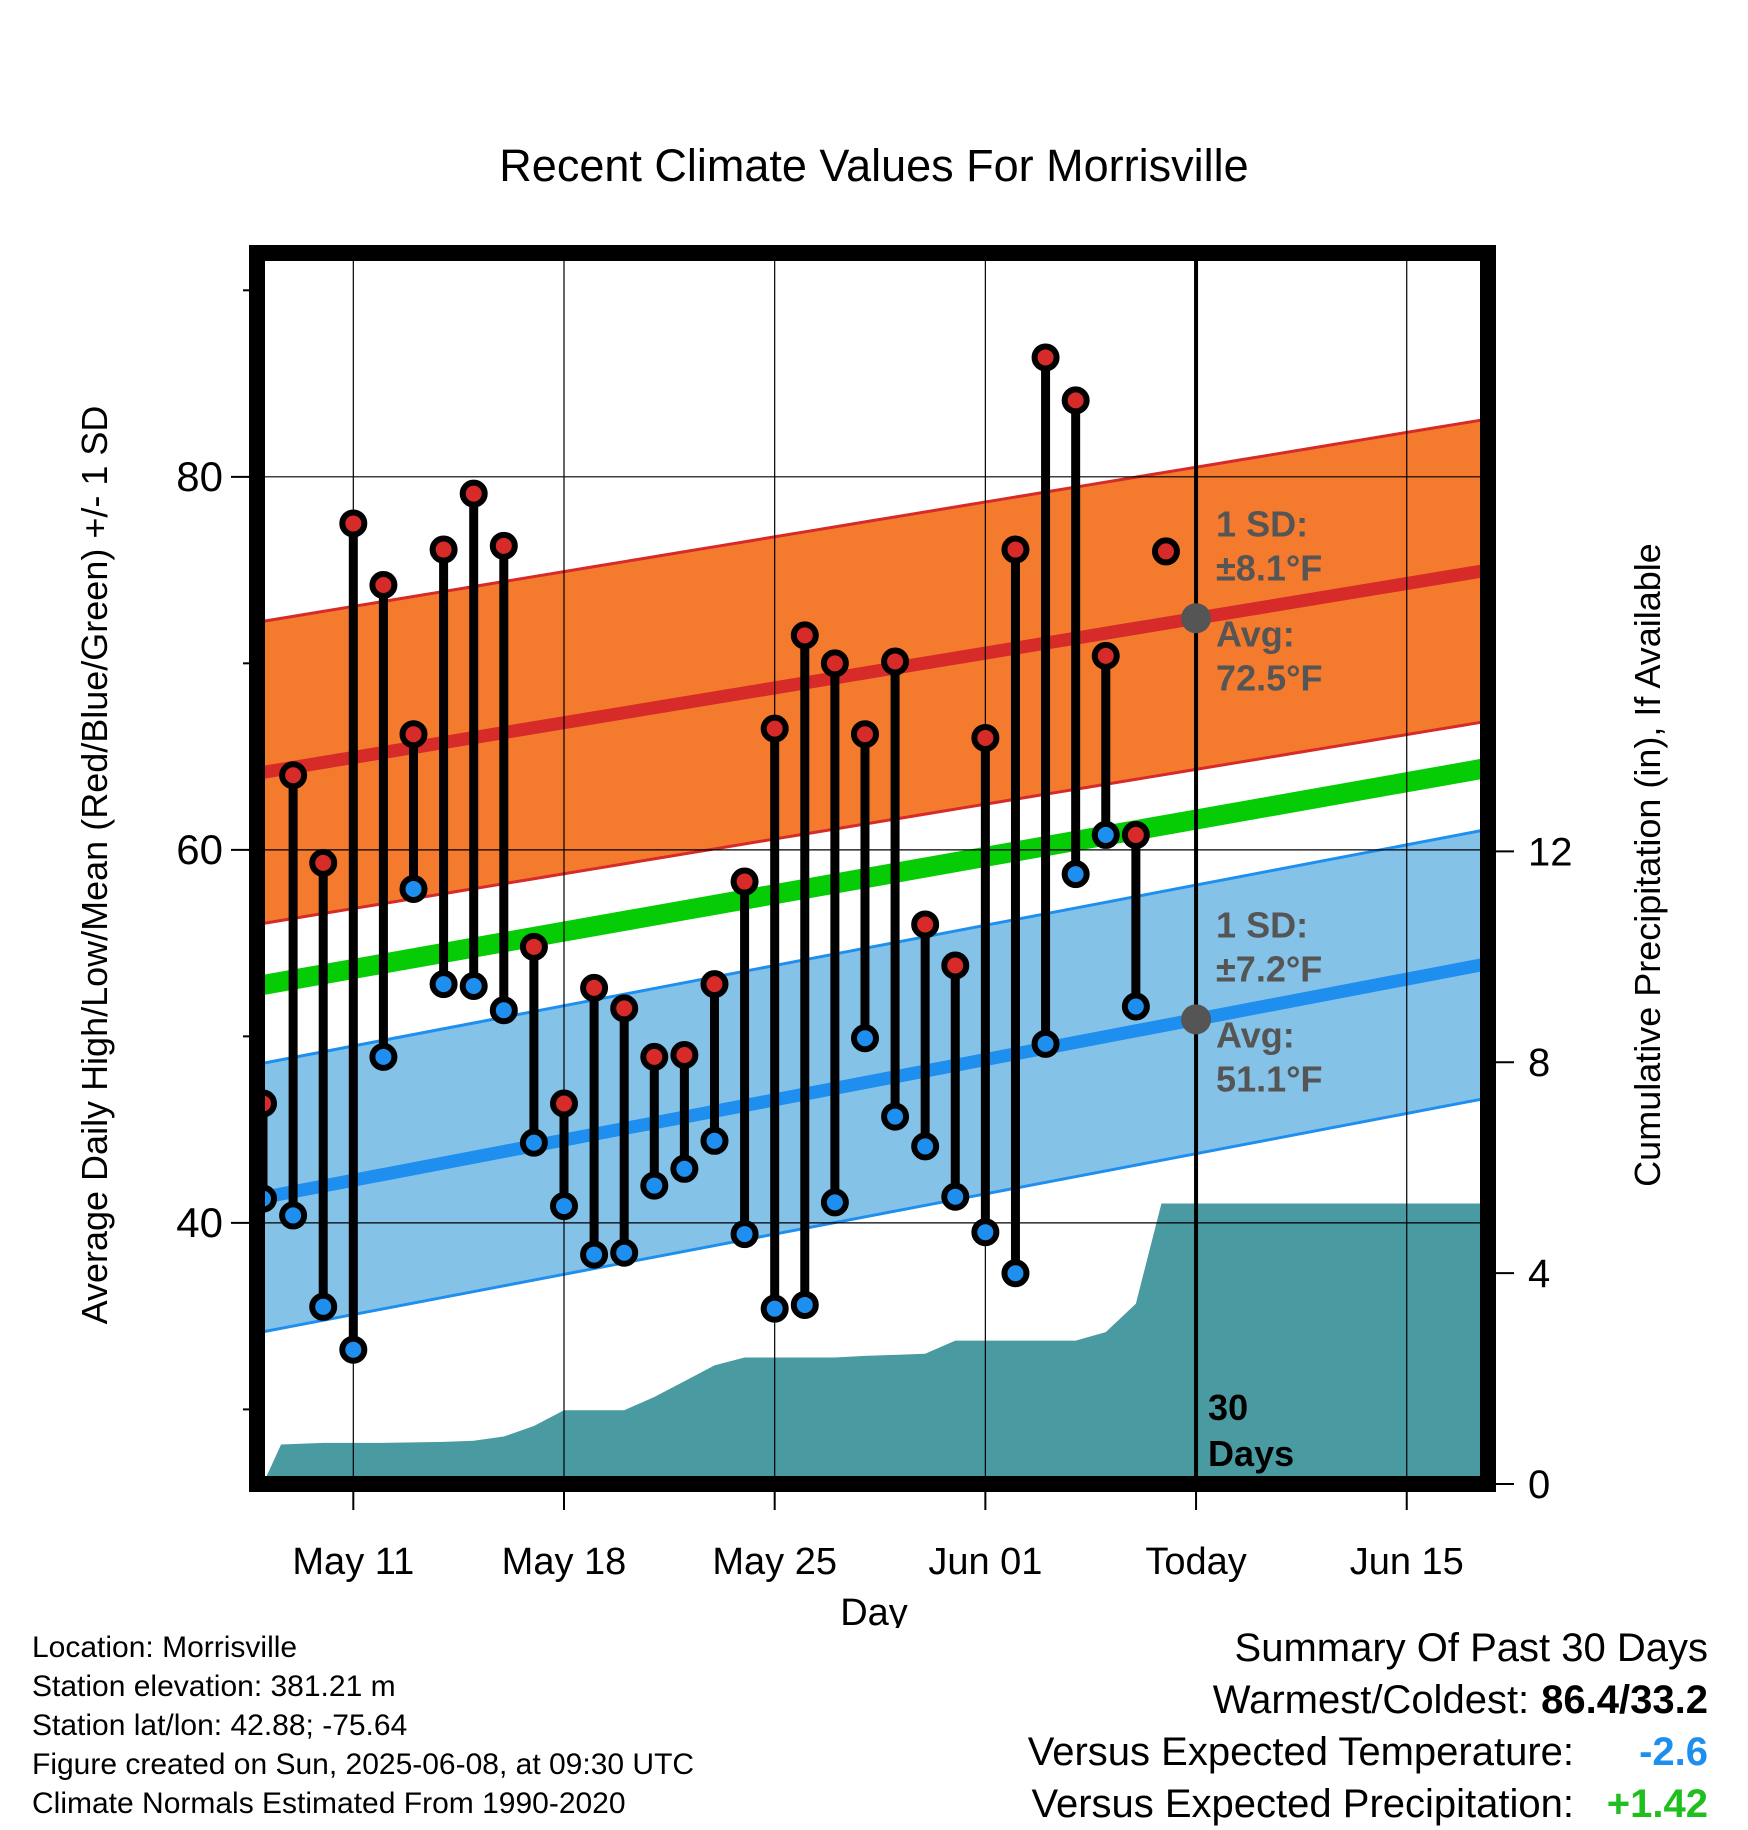 The height and width of the screenshot is (1830, 1748). I want to click on y-right-tick-label: 4, so click(1539, 1274).